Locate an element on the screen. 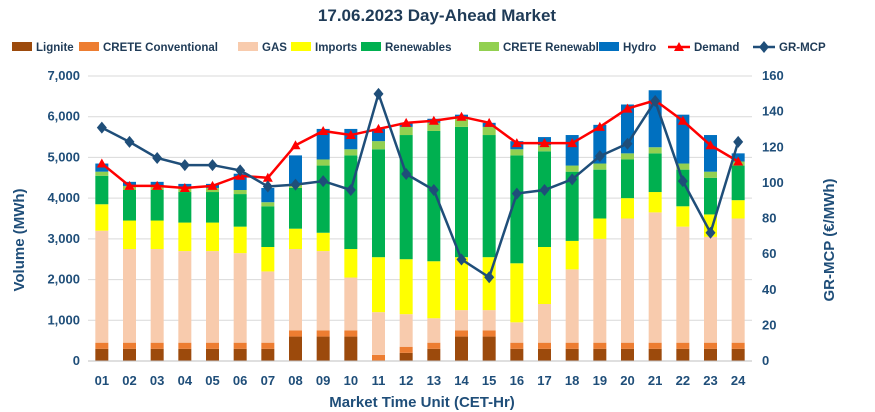  y-axis-right: 0 20 40 60 80 100 120 140 160 is located at coordinates (773, 218).